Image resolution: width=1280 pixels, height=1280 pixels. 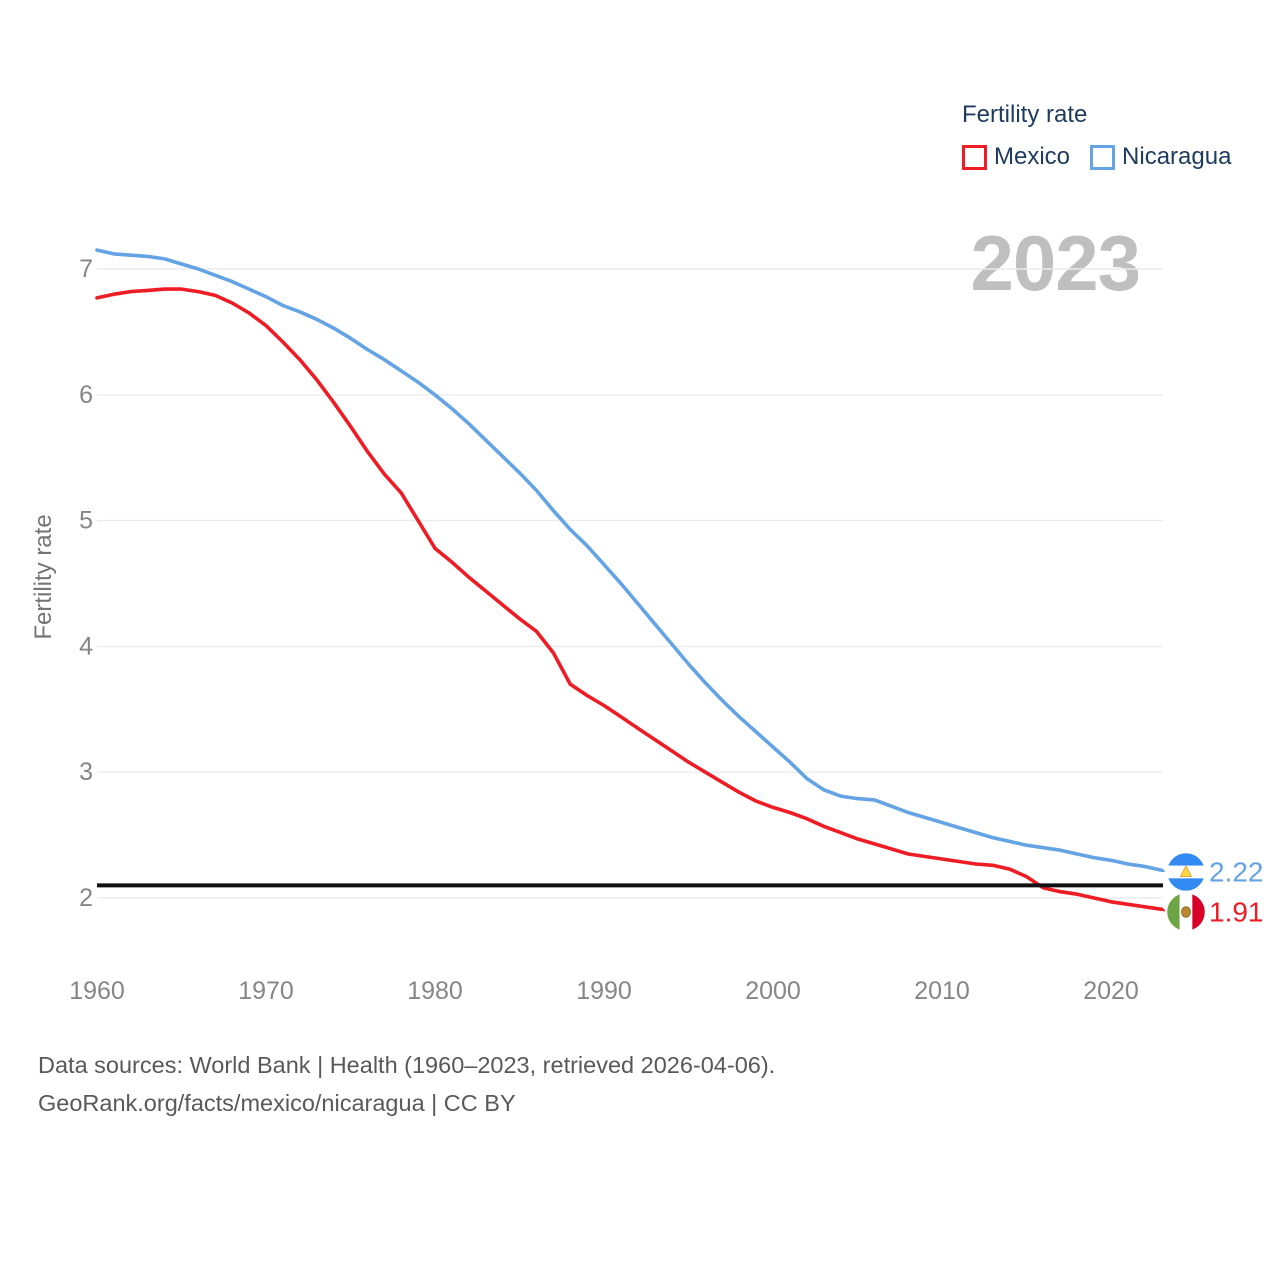 What do you see at coordinates (1032, 156) in the screenshot?
I see `legend-label-mexico: Mexico` at bounding box center [1032, 156].